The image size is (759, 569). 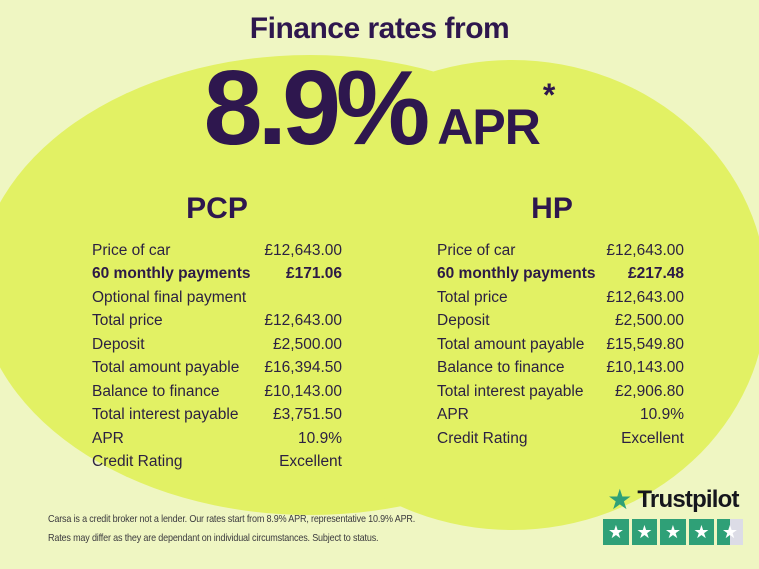 What do you see at coordinates (552, 208) in the screenshot?
I see `hp-column-title: HP` at bounding box center [552, 208].